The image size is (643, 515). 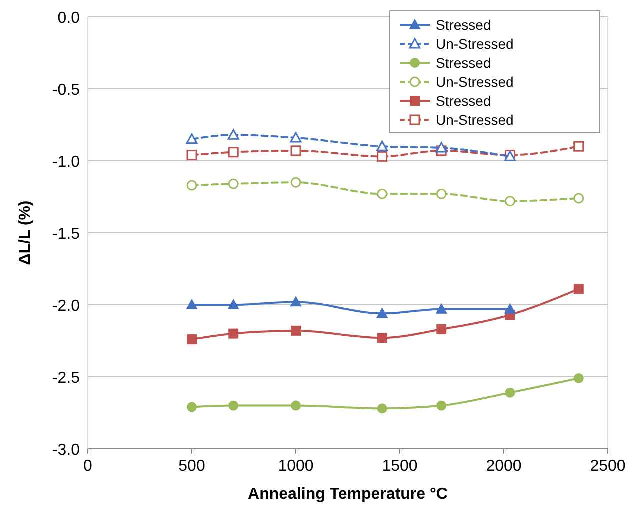 What do you see at coordinates (25, 233) in the screenshot?
I see `y-axis-title: ΔL/L (%)` at bounding box center [25, 233].